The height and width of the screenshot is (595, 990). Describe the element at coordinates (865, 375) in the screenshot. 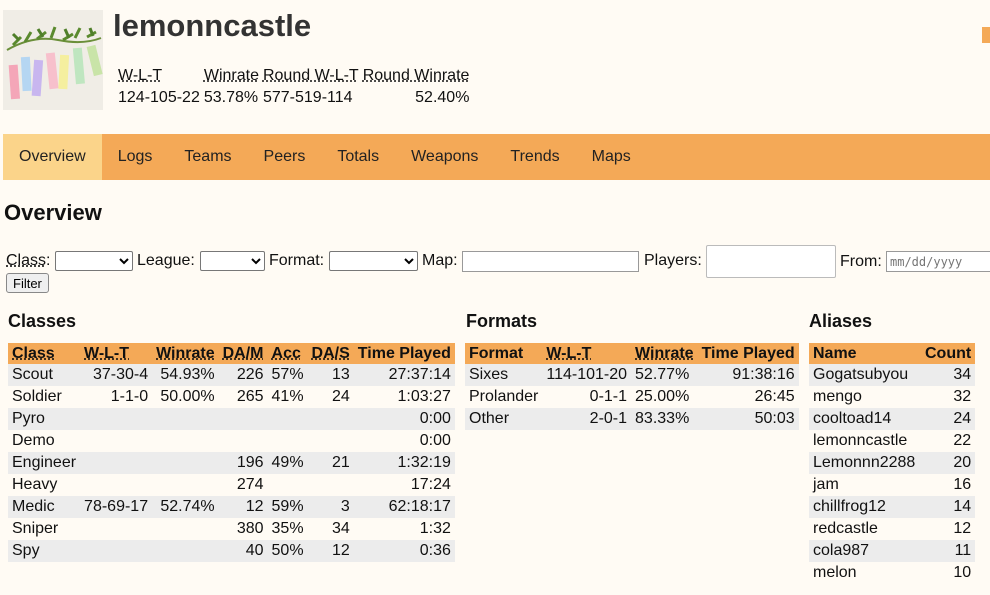

I see `aliases-cell: Gogatsubyou` at that location.